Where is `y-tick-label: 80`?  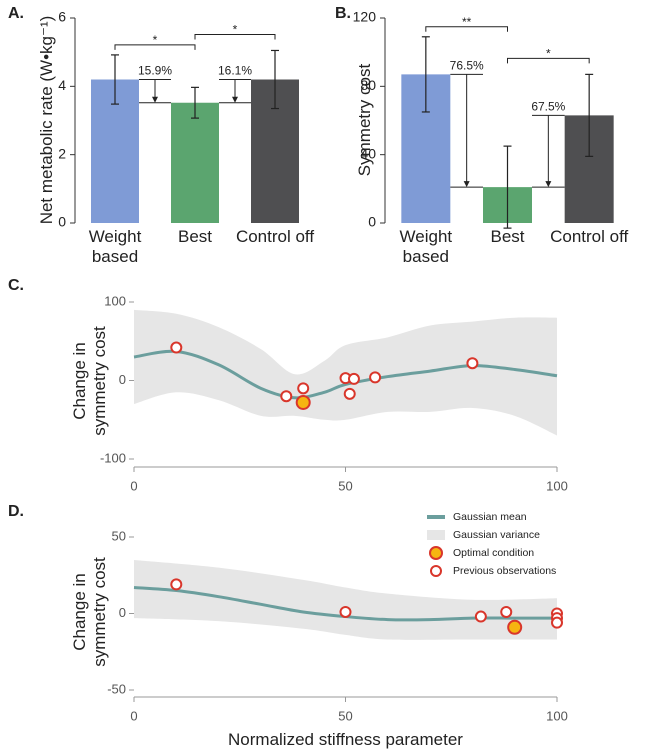 y-tick-label: 80 is located at coordinates (368, 85).